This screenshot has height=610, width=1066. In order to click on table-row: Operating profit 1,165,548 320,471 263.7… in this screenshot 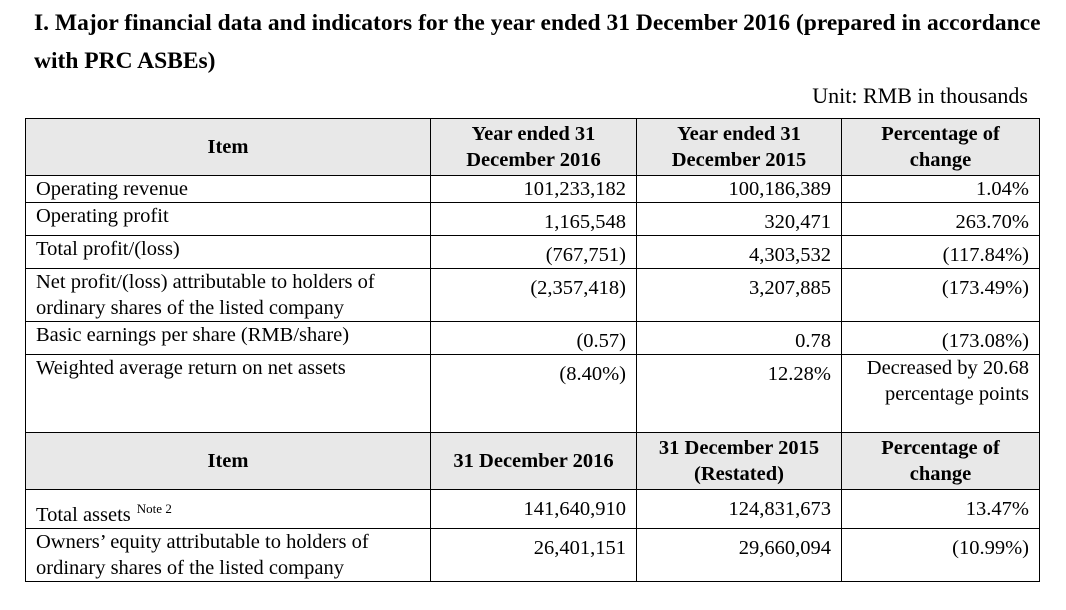, I will do `click(532, 219)`.